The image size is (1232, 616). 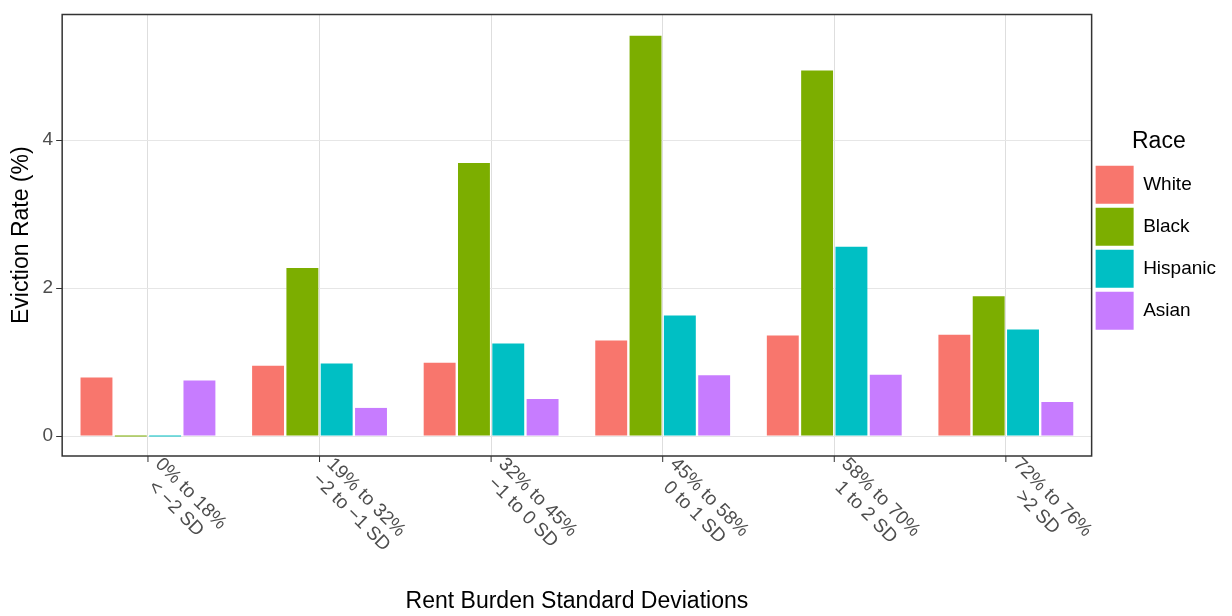 I want to click on y-tick-label: 4, so click(x=48, y=139).